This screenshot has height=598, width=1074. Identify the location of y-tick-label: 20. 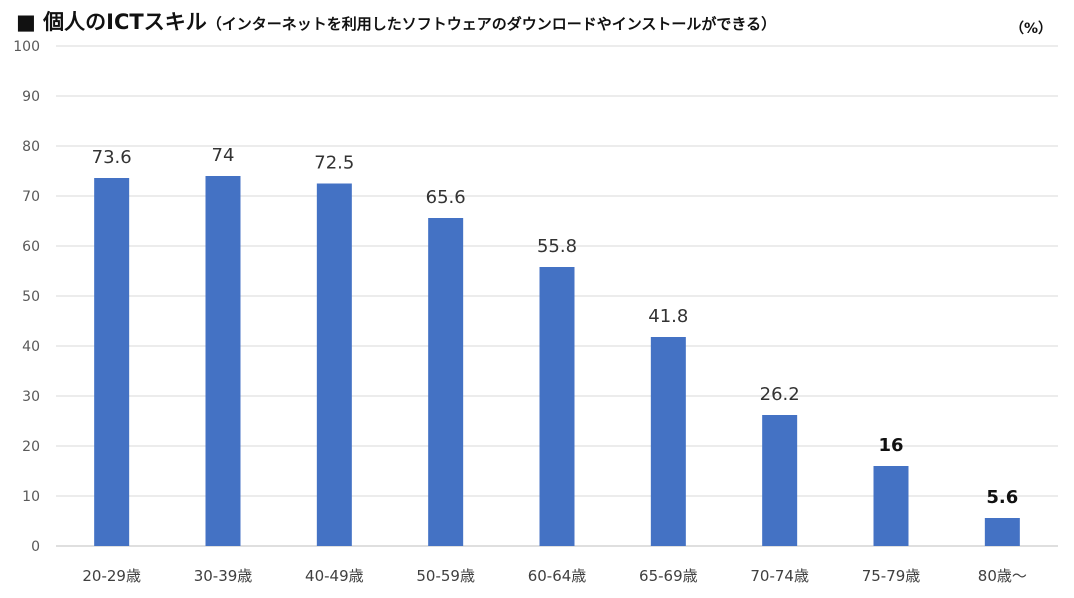
(31, 447).